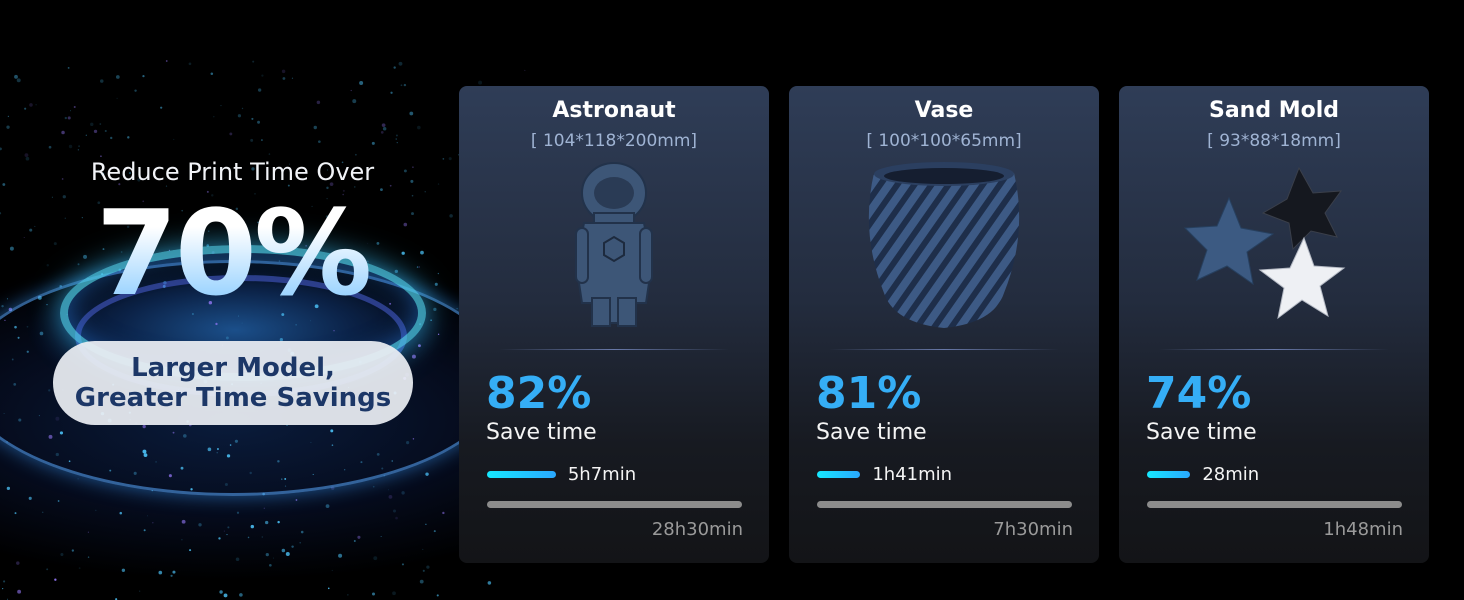  Describe the element at coordinates (232, 253) in the screenshot. I see `hero-headline: 70%` at that location.